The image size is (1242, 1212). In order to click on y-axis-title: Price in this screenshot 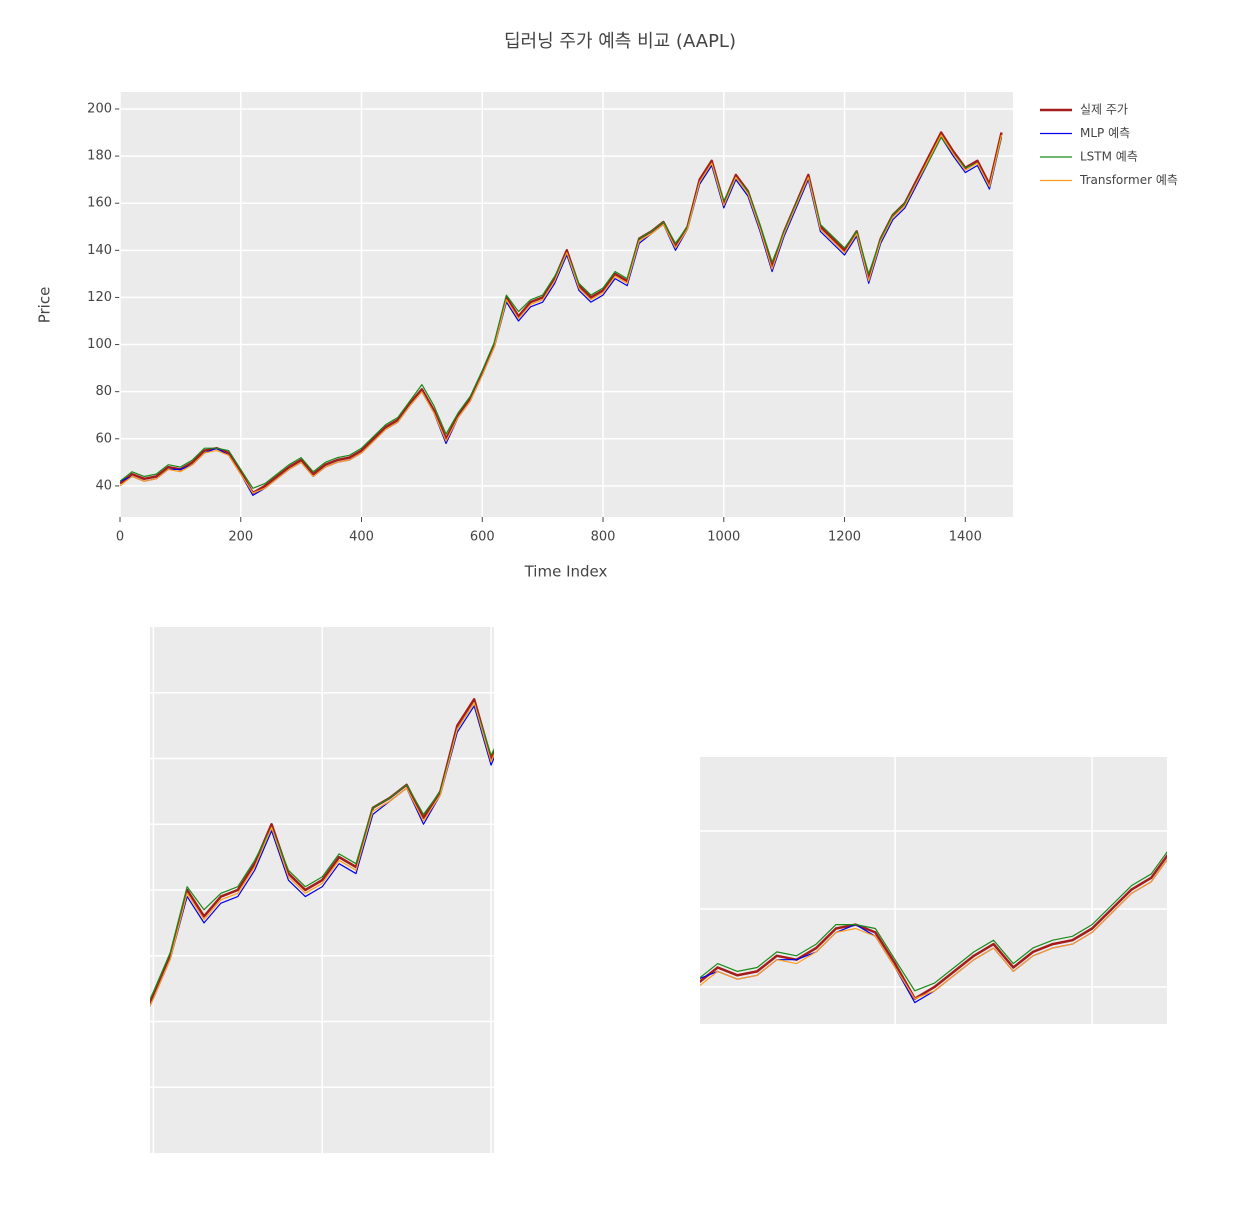, I will do `click(45, 305)`.